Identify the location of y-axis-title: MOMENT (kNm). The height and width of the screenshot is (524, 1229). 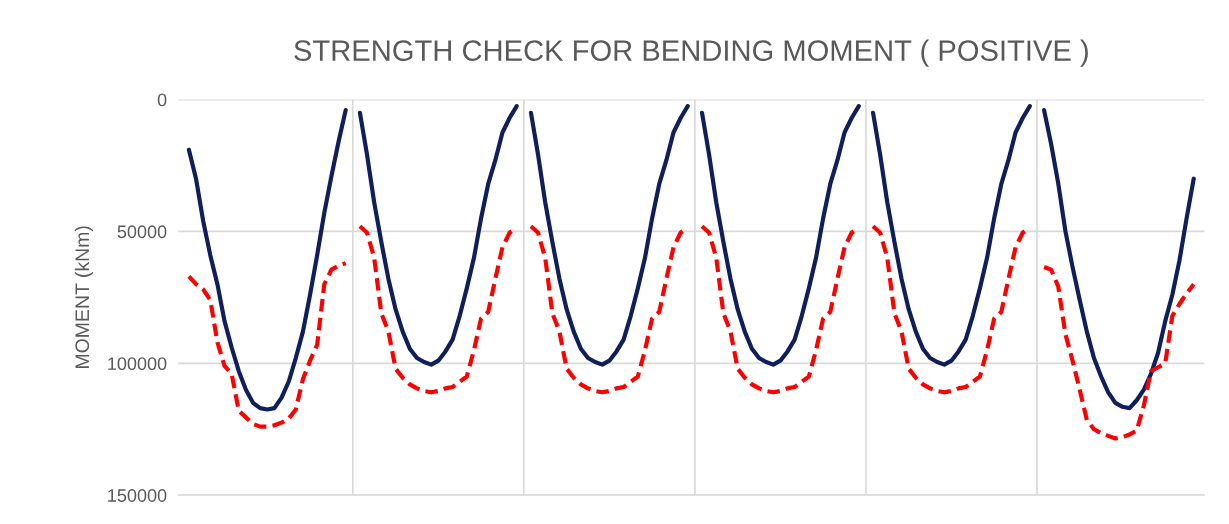
(83, 297).